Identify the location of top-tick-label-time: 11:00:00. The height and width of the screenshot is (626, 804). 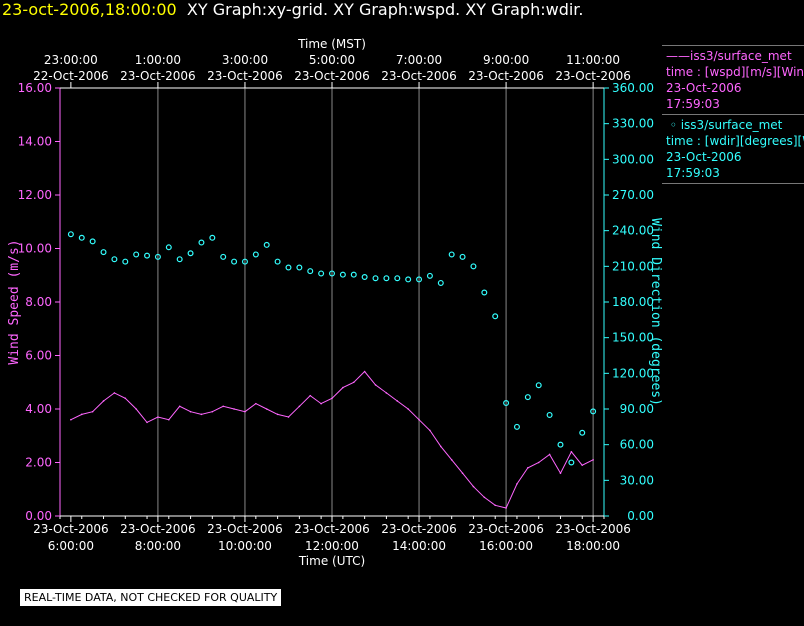
(593, 60).